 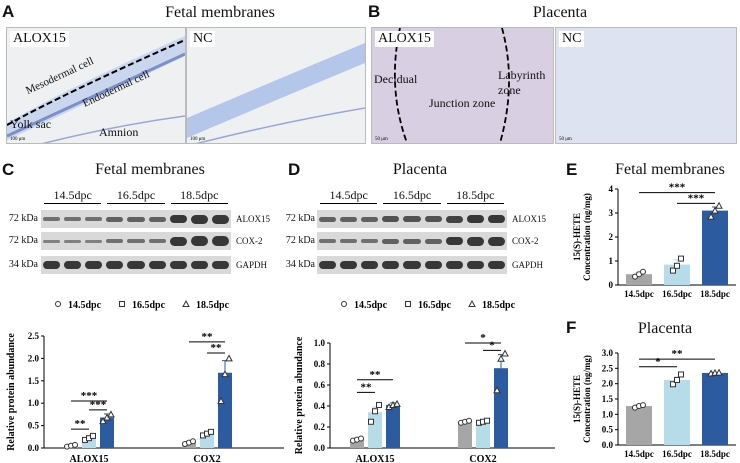 What do you see at coordinates (34, 403) in the screenshot?
I see `y-tick-label: 1.0` at bounding box center [34, 403].